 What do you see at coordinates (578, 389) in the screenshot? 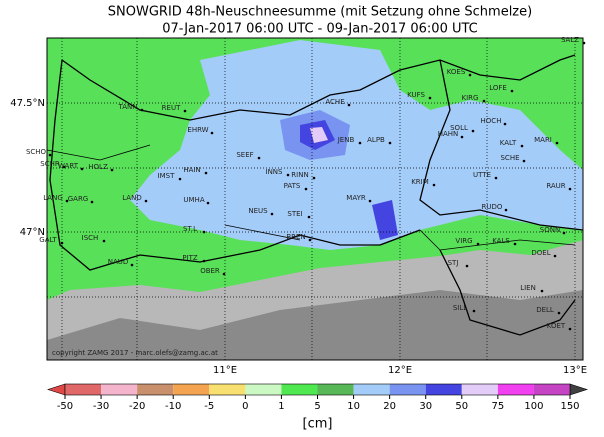
I see `colorbar-over` at bounding box center [578, 389].